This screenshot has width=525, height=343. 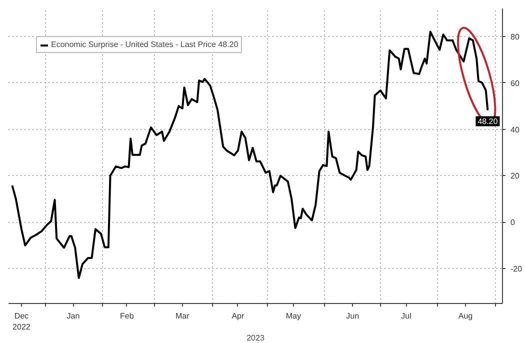 What do you see at coordinates (238, 316) in the screenshot?
I see `x-tick-label: Apr` at bounding box center [238, 316].